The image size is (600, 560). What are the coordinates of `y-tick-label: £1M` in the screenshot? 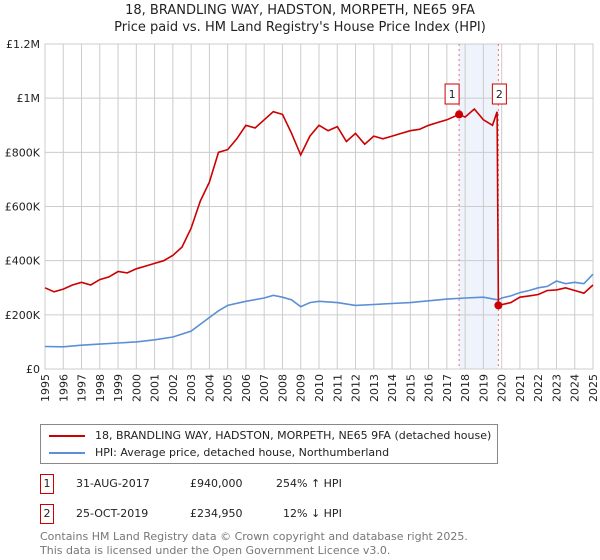 It's located at (29, 98).